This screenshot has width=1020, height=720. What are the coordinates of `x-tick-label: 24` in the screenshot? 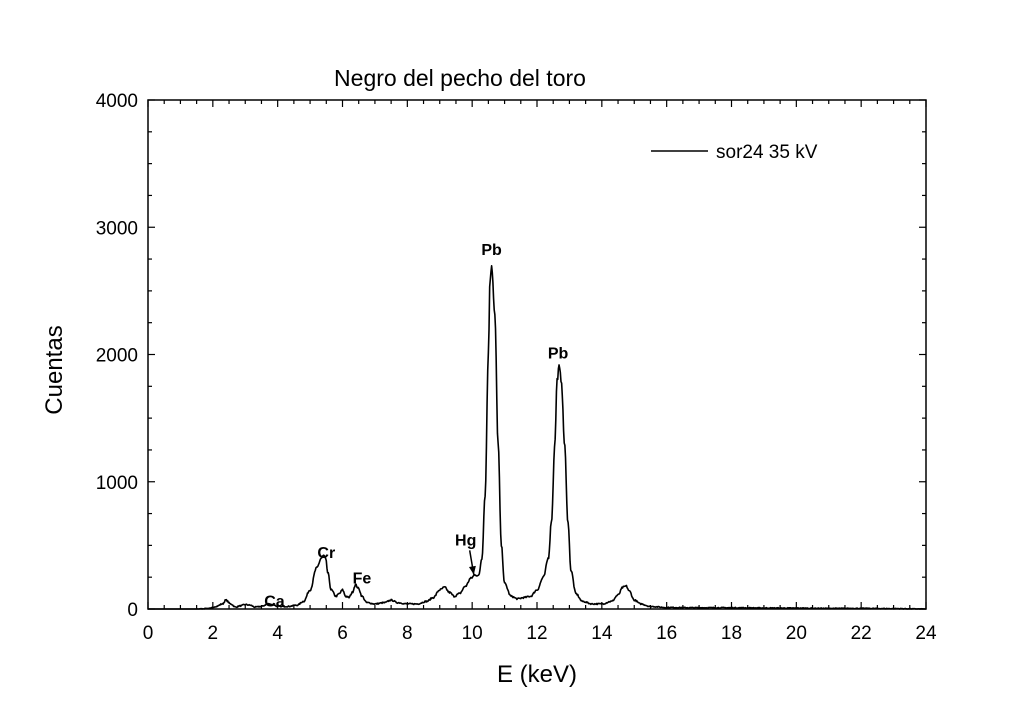 It's located at (926, 633).